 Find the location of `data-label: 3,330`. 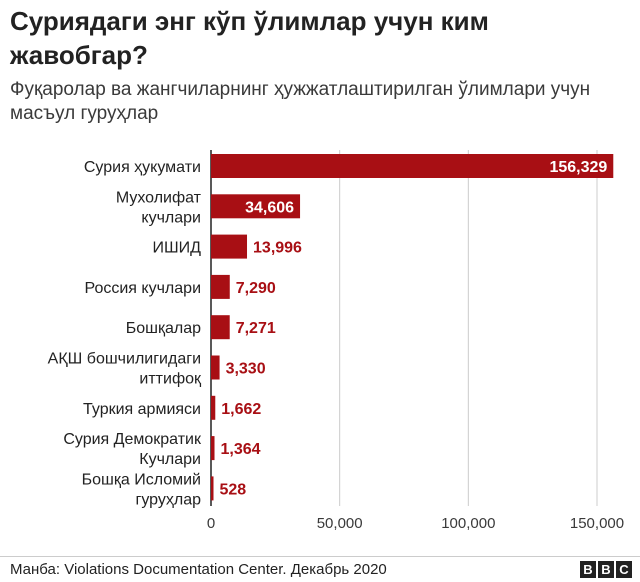

data-label: 3,330 is located at coordinates (246, 369).